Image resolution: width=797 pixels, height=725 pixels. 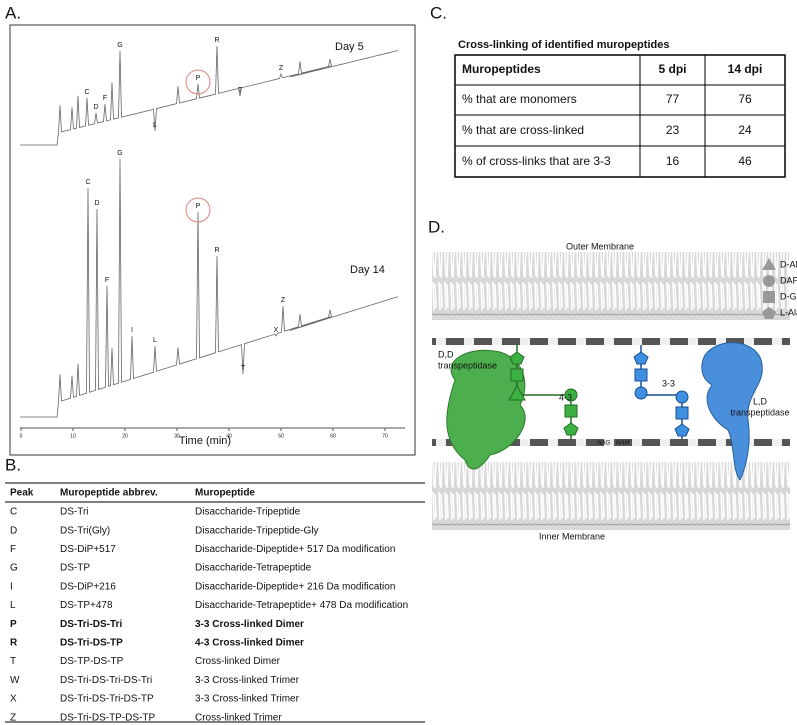 What do you see at coordinates (281, 436) in the screenshot?
I see `x-tick-label: 50` at bounding box center [281, 436].